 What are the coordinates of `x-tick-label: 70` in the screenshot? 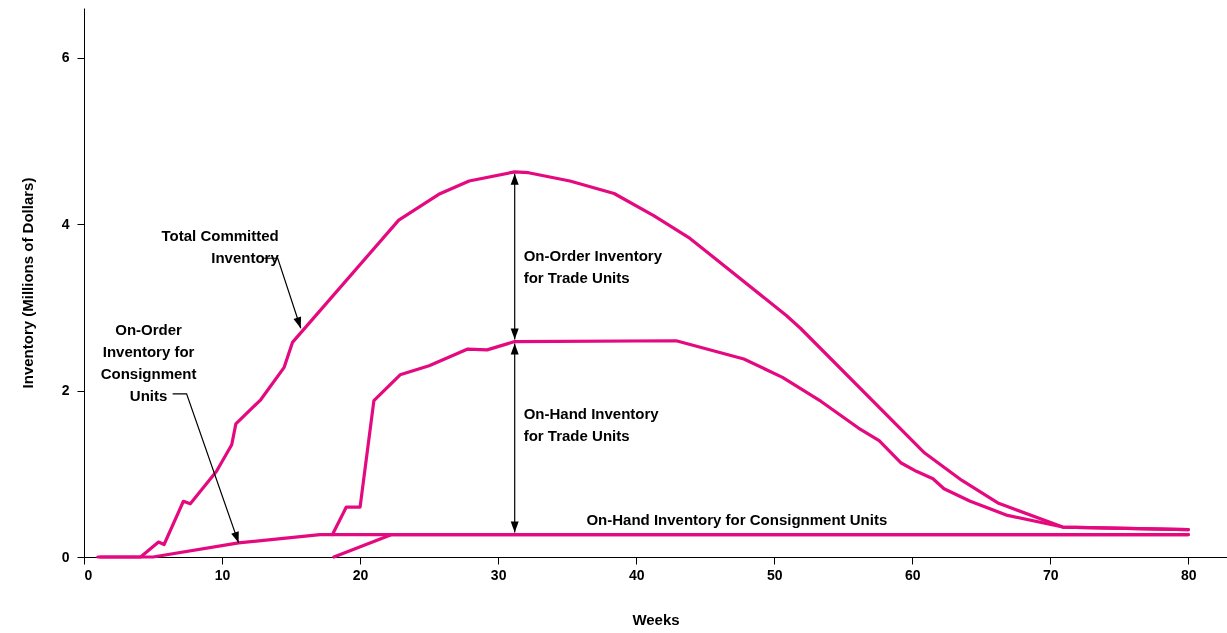 It's located at (1051, 574).